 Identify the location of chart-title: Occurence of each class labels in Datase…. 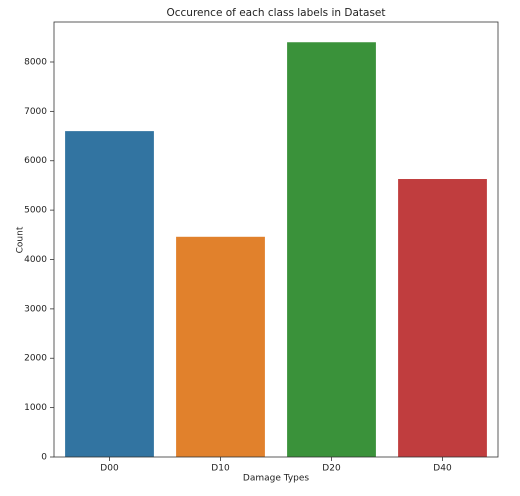
(276, 13).